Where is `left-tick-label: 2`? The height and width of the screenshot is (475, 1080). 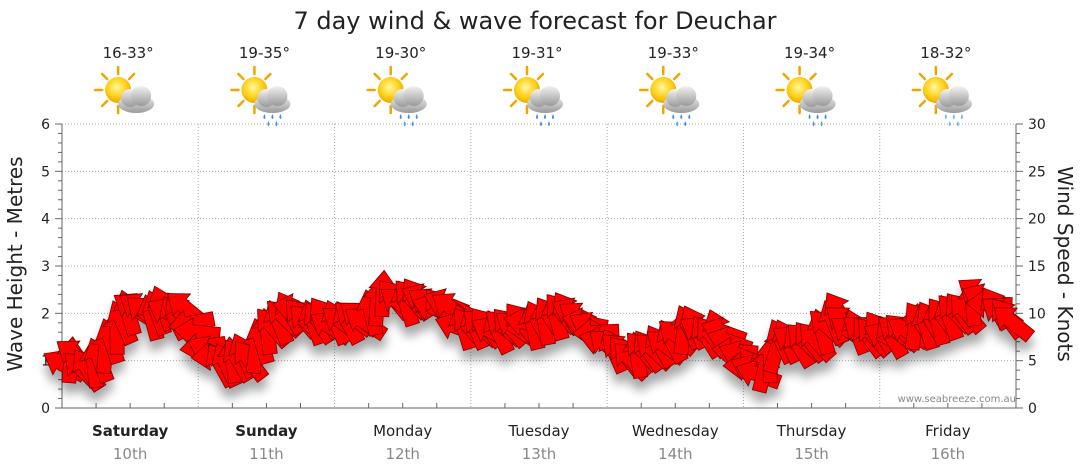 left-tick-label: 2 is located at coordinates (45, 314).